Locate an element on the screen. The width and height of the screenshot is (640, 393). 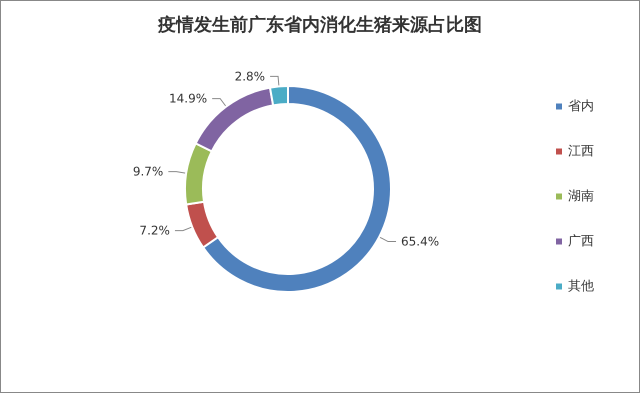
data-label: 7.2% is located at coordinates (154, 231).